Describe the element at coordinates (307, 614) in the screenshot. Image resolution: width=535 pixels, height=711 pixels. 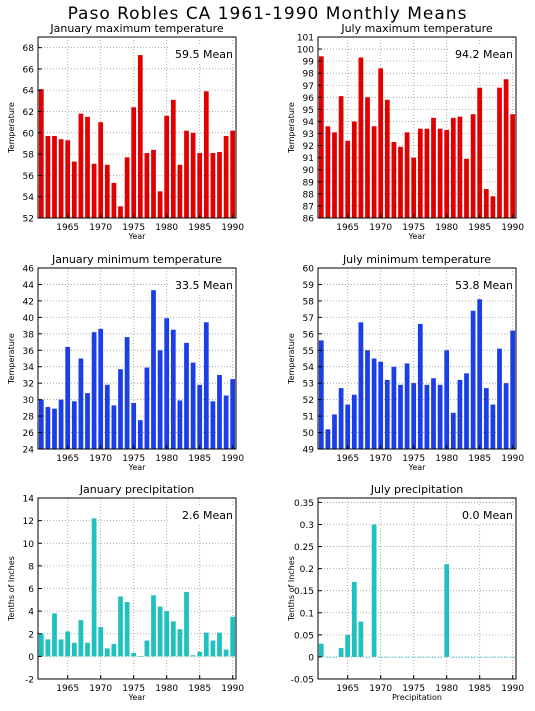
I see `y-tick-label: 0.1` at that location.